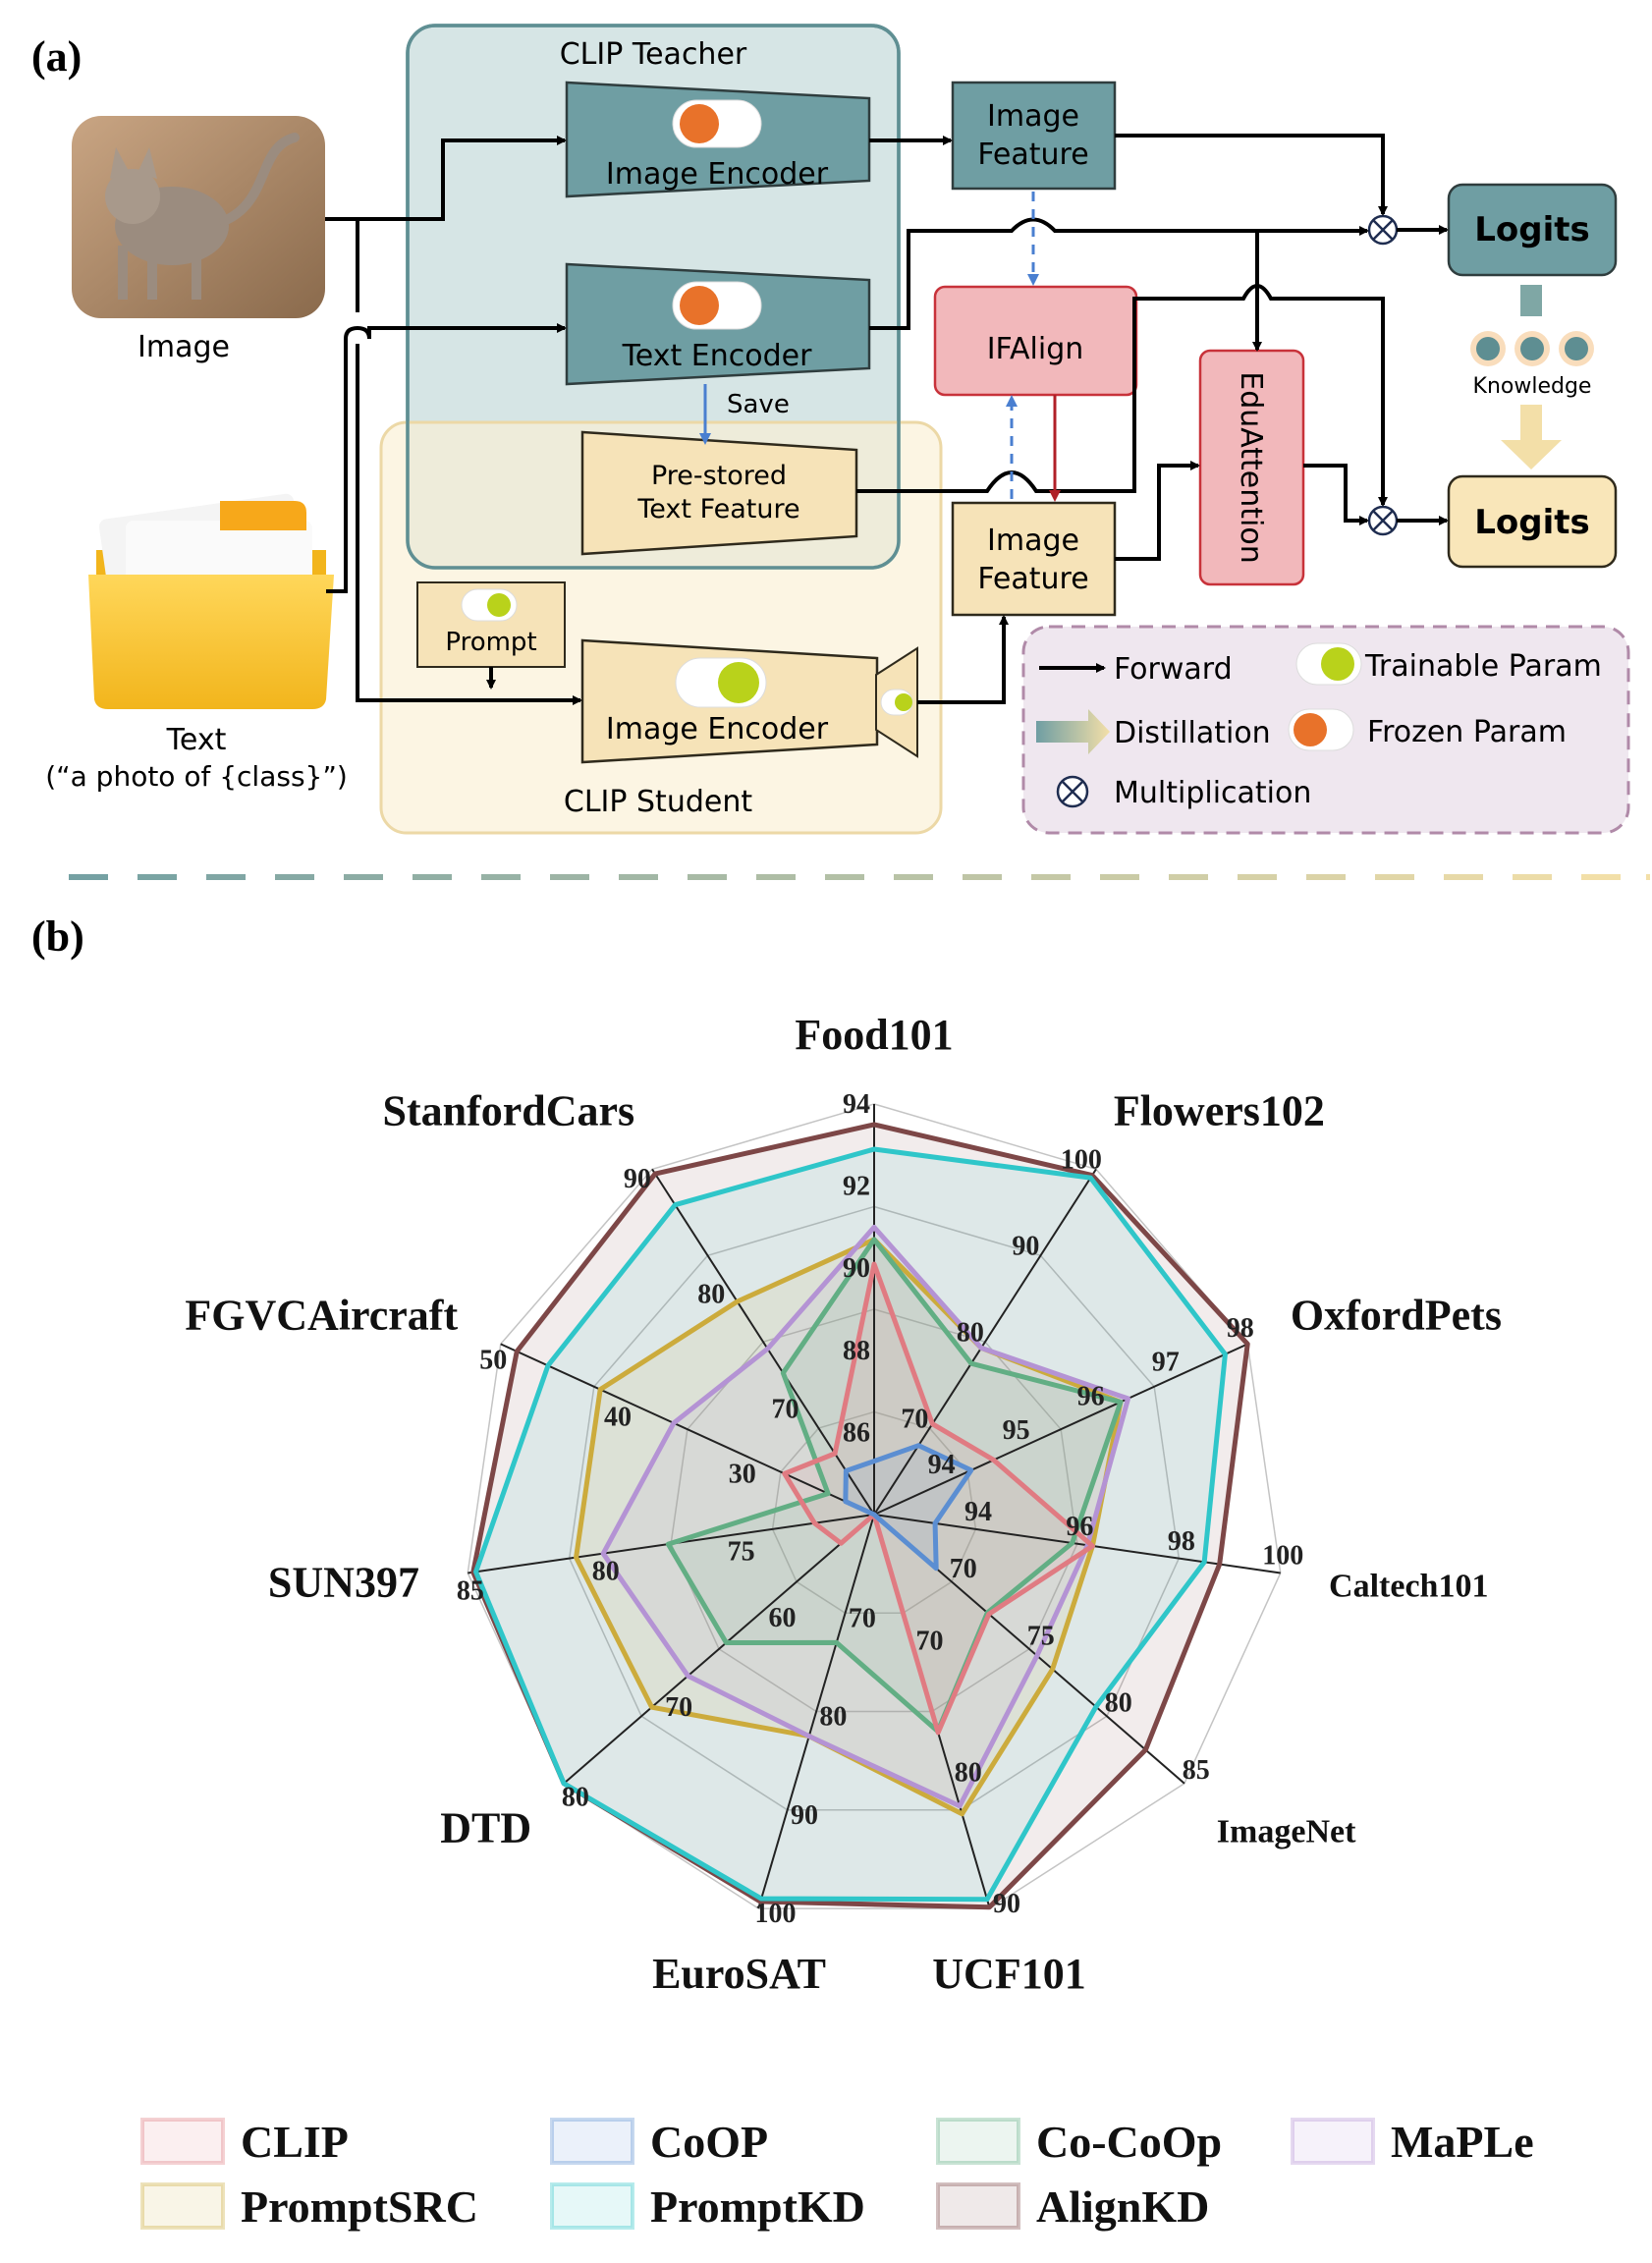  What do you see at coordinates (618, 1418) in the screenshot?
I see `radar-tick-label: 40` at bounding box center [618, 1418].